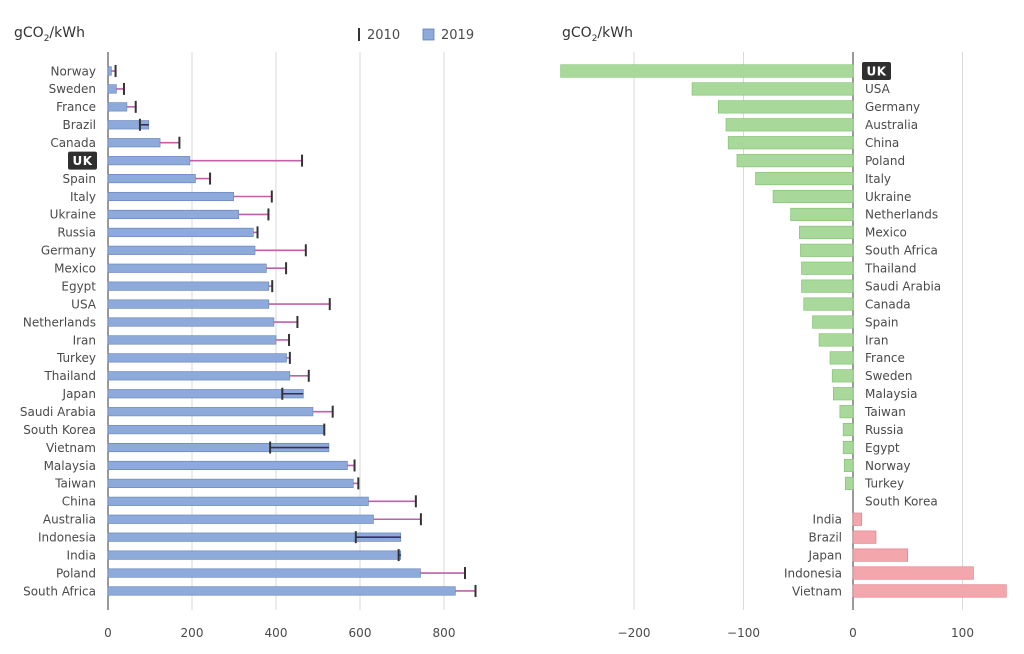 The height and width of the screenshot is (654, 1024). What do you see at coordinates (76, 358) in the screenshot?
I see `category-label-turkey: Turkey` at bounding box center [76, 358].